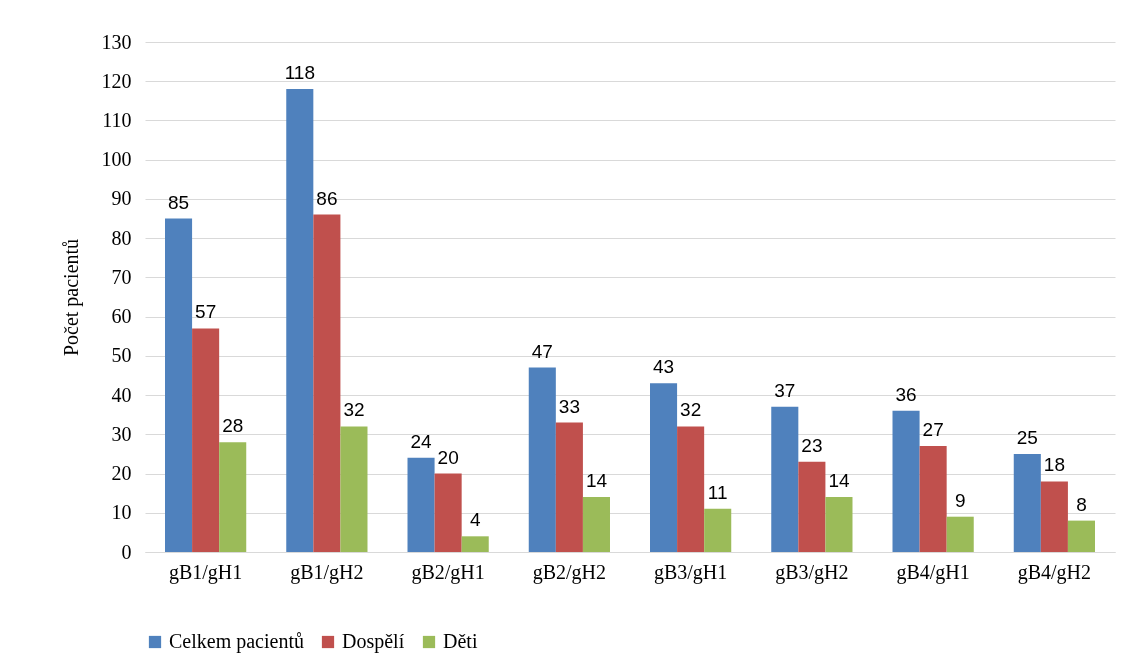 The height and width of the screenshot is (669, 1131). I want to click on data-label: 28, so click(233, 426).